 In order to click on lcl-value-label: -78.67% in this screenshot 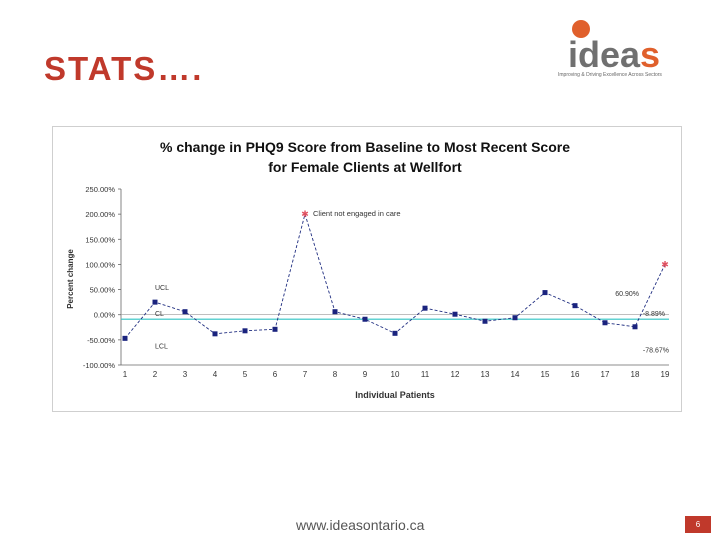, I will do `click(656, 350)`.